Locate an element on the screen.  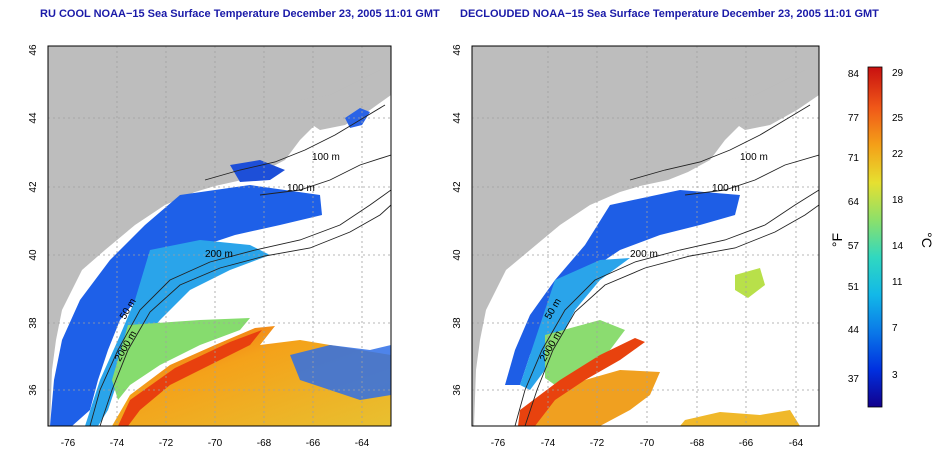
fahrenheit-axis-label: °F is located at coordinates (837, 240).